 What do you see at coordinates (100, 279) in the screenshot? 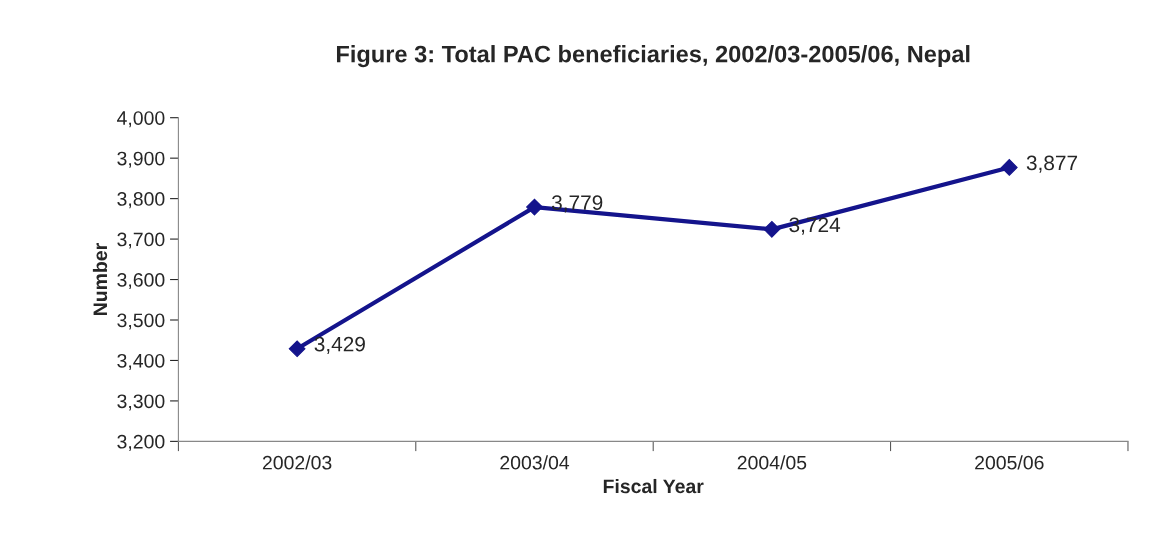
I see `y-axis-title: Number` at bounding box center [100, 279].